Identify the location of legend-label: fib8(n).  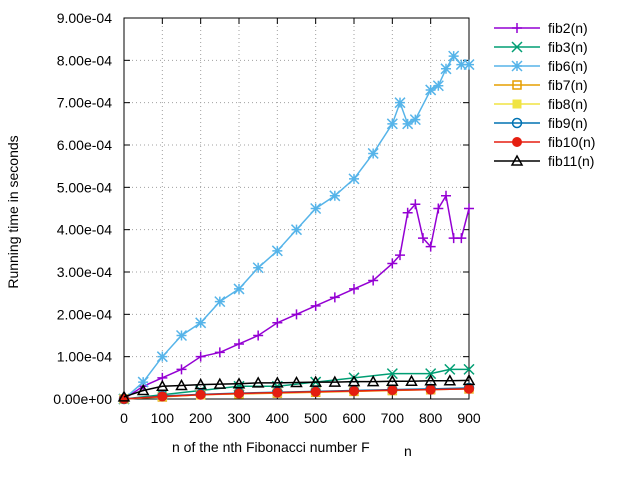
(568, 104).